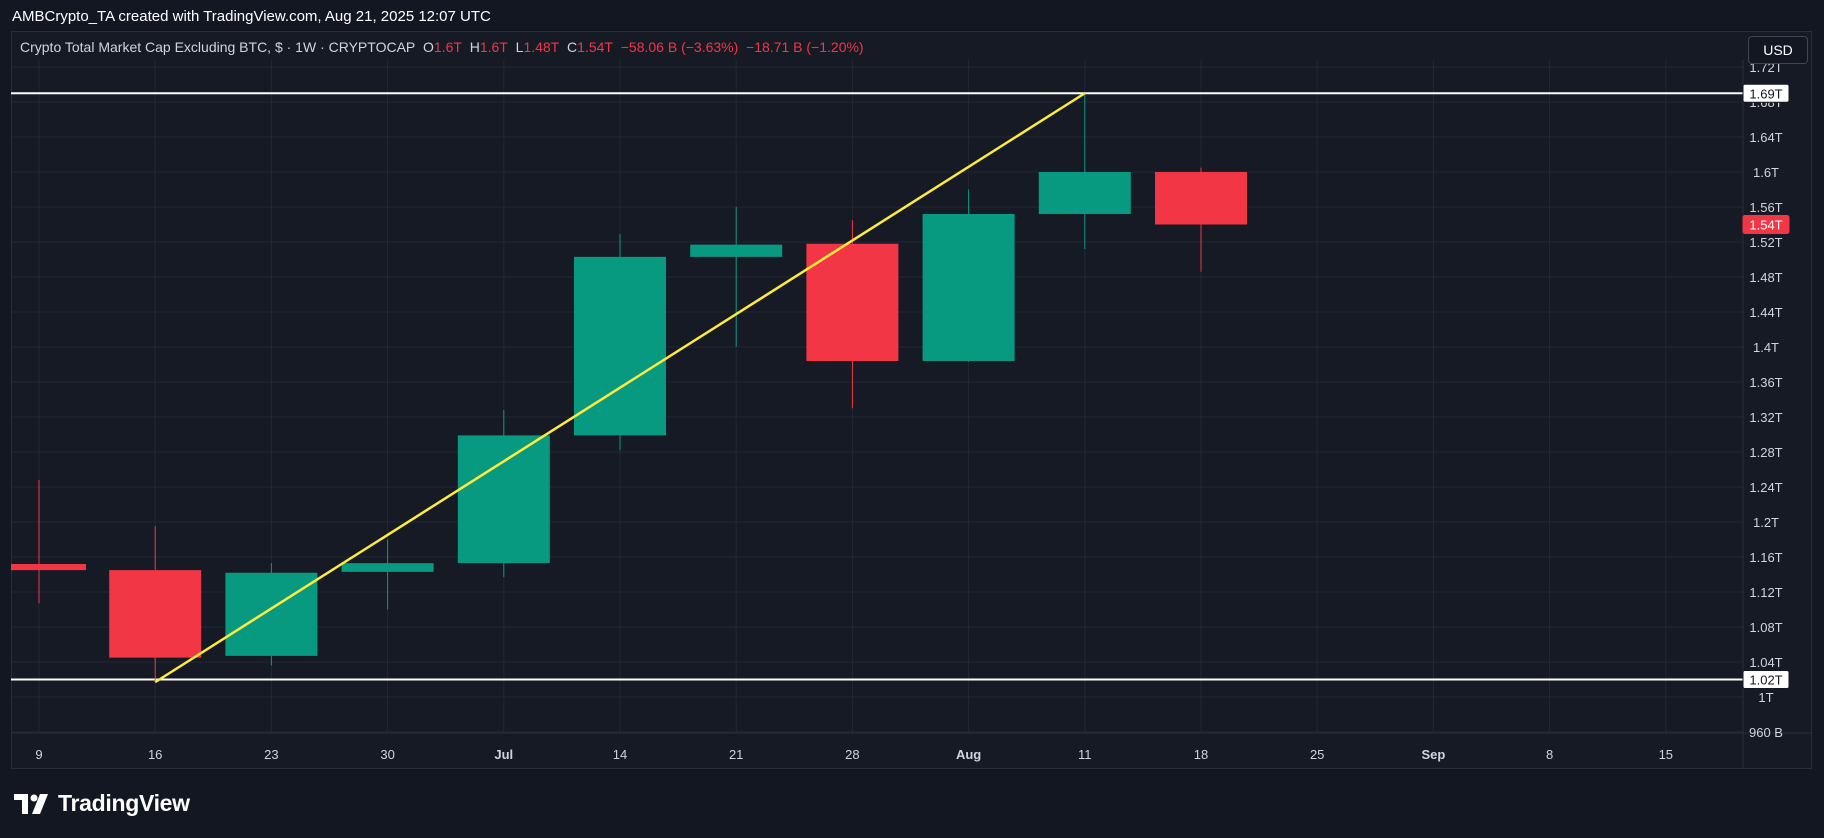 The width and height of the screenshot is (1824, 838). What do you see at coordinates (124, 803) in the screenshot?
I see `tradingview-brand: TradingView` at bounding box center [124, 803].